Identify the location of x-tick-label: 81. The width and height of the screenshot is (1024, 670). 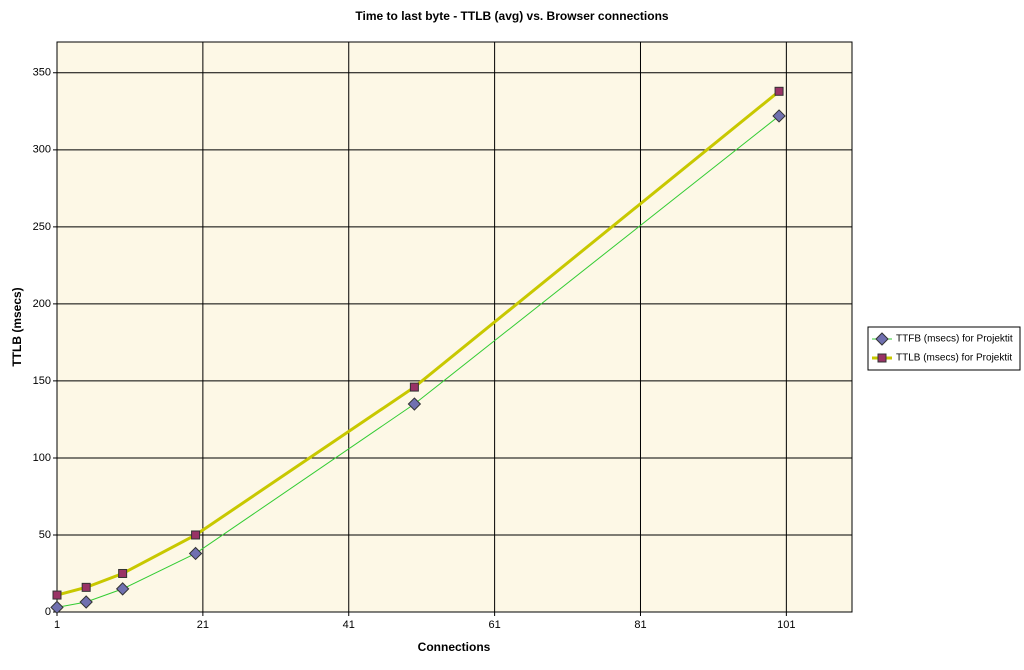
(640, 625).